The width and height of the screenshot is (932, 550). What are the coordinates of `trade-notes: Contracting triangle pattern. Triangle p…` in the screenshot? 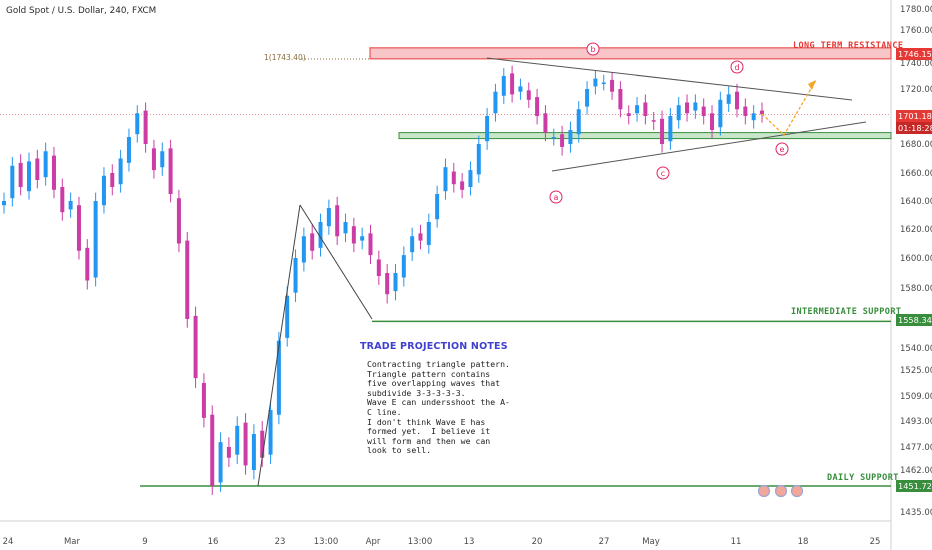 It's located at (435, 407).